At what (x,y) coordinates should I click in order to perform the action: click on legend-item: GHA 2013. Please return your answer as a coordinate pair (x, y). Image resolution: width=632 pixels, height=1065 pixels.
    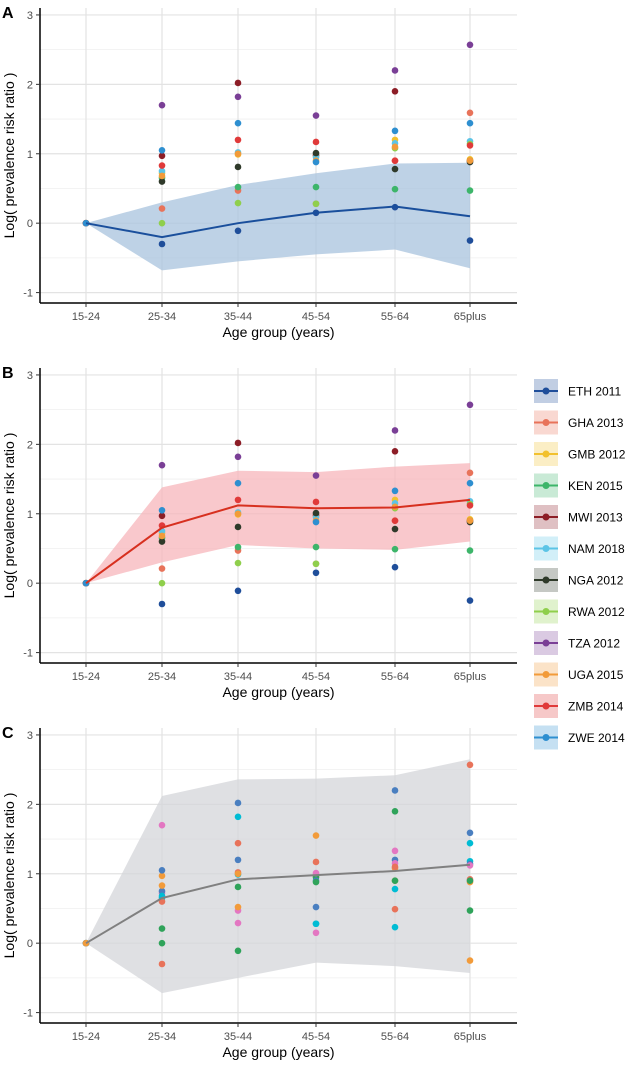
    Looking at the image, I should click on (579, 422).